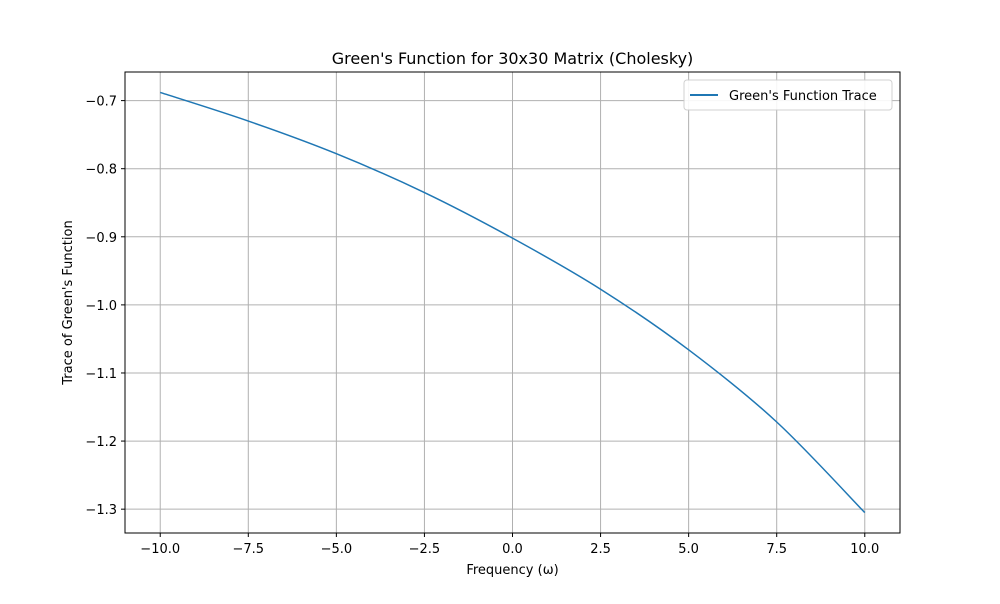 The height and width of the screenshot is (604, 1000). What do you see at coordinates (803, 96) in the screenshot?
I see `legend-label: Green's Function Trace` at bounding box center [803, 96].